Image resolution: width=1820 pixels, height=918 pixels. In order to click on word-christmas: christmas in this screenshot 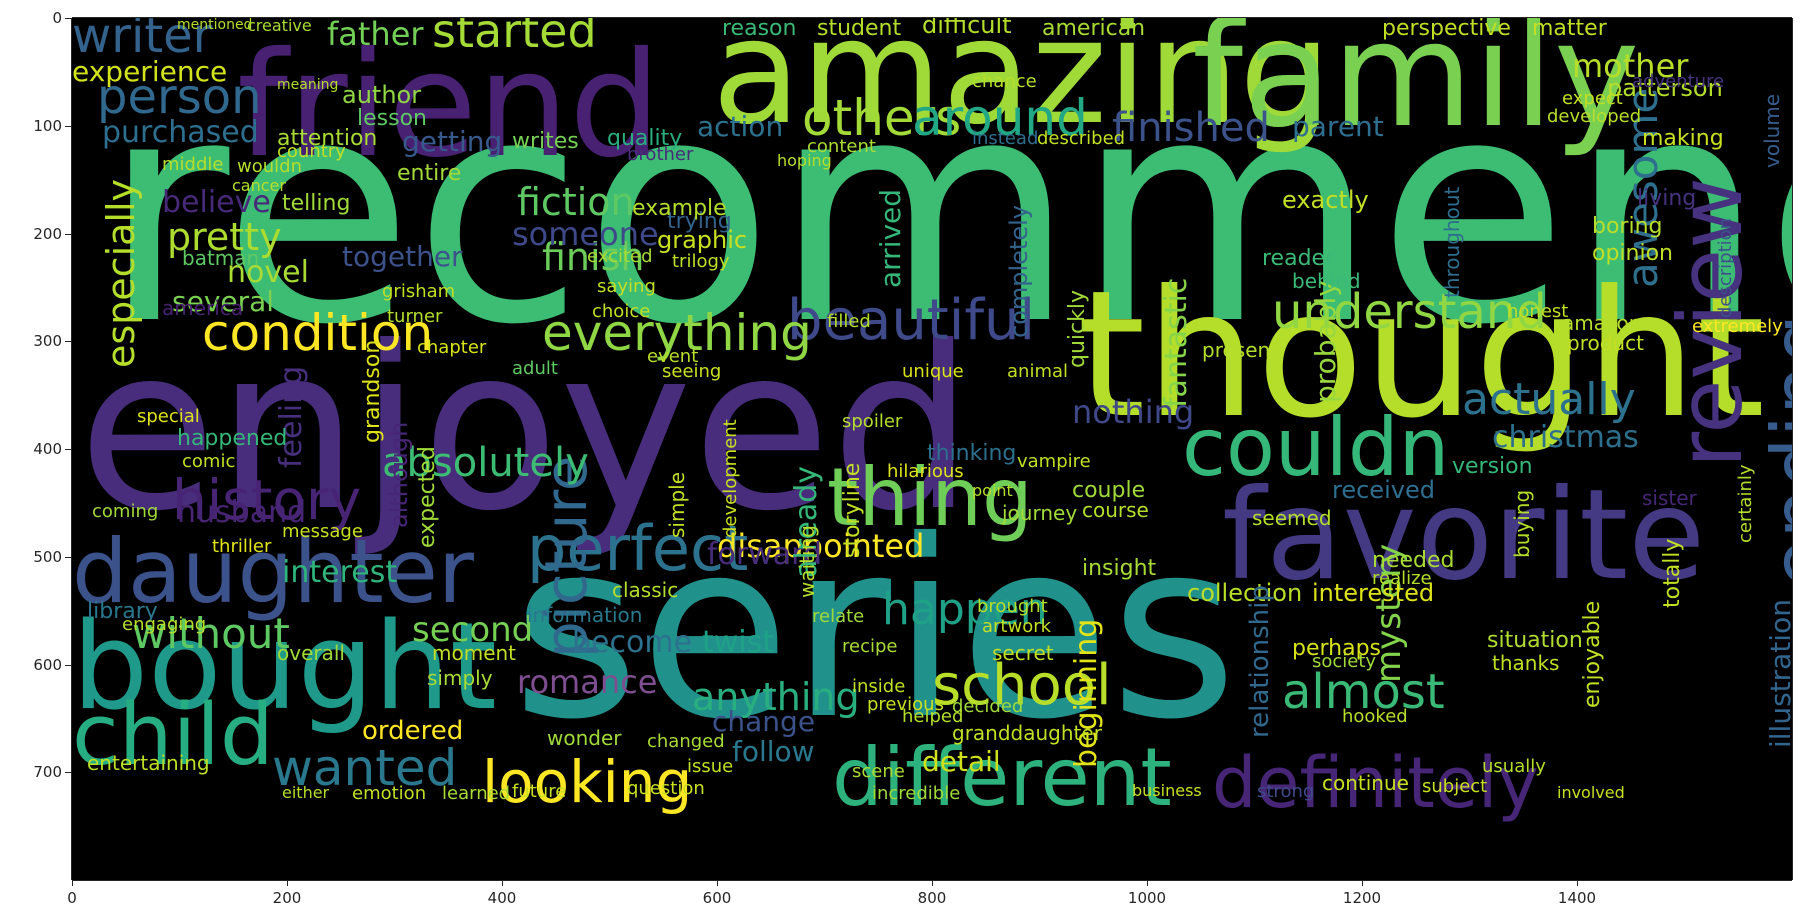, I will do `click(1565, 437)`.